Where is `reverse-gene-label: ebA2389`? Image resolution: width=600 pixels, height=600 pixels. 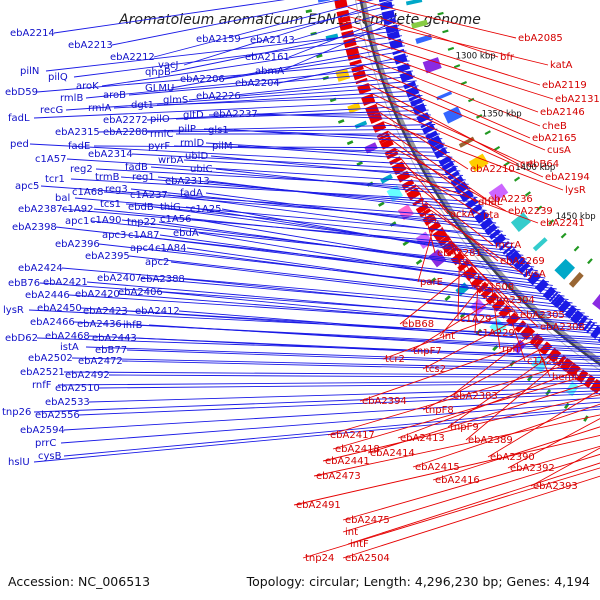 reverse-gene-label: ebA2389 is located at coordinates (490, 440).